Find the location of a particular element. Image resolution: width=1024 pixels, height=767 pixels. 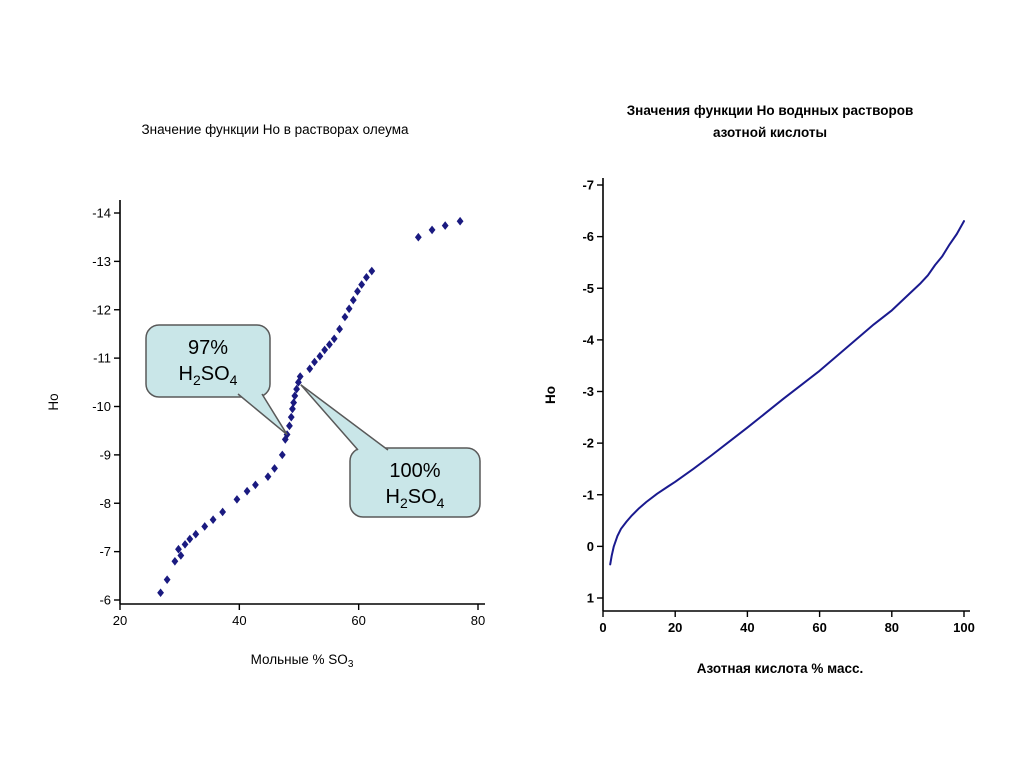

y-tick-label: -14 is located at coordinates (101, 213).